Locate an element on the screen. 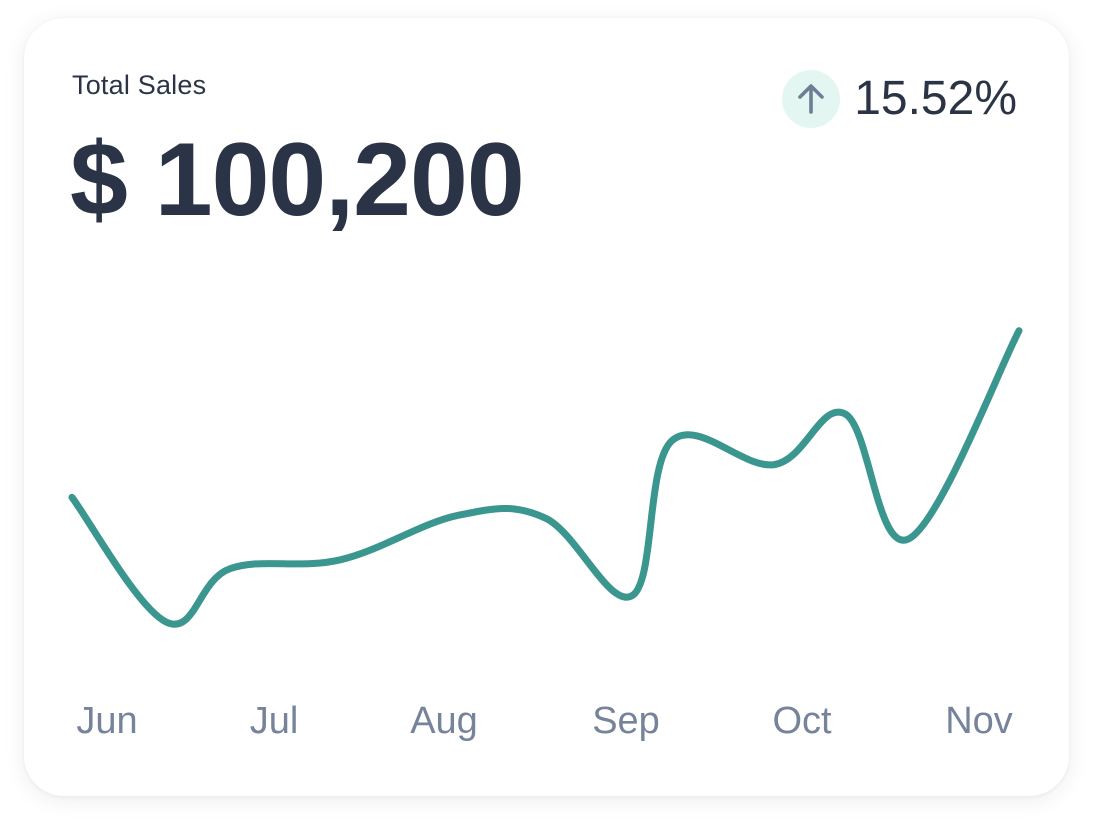  card-label: Total Sales is located at coordinates (139, 85).